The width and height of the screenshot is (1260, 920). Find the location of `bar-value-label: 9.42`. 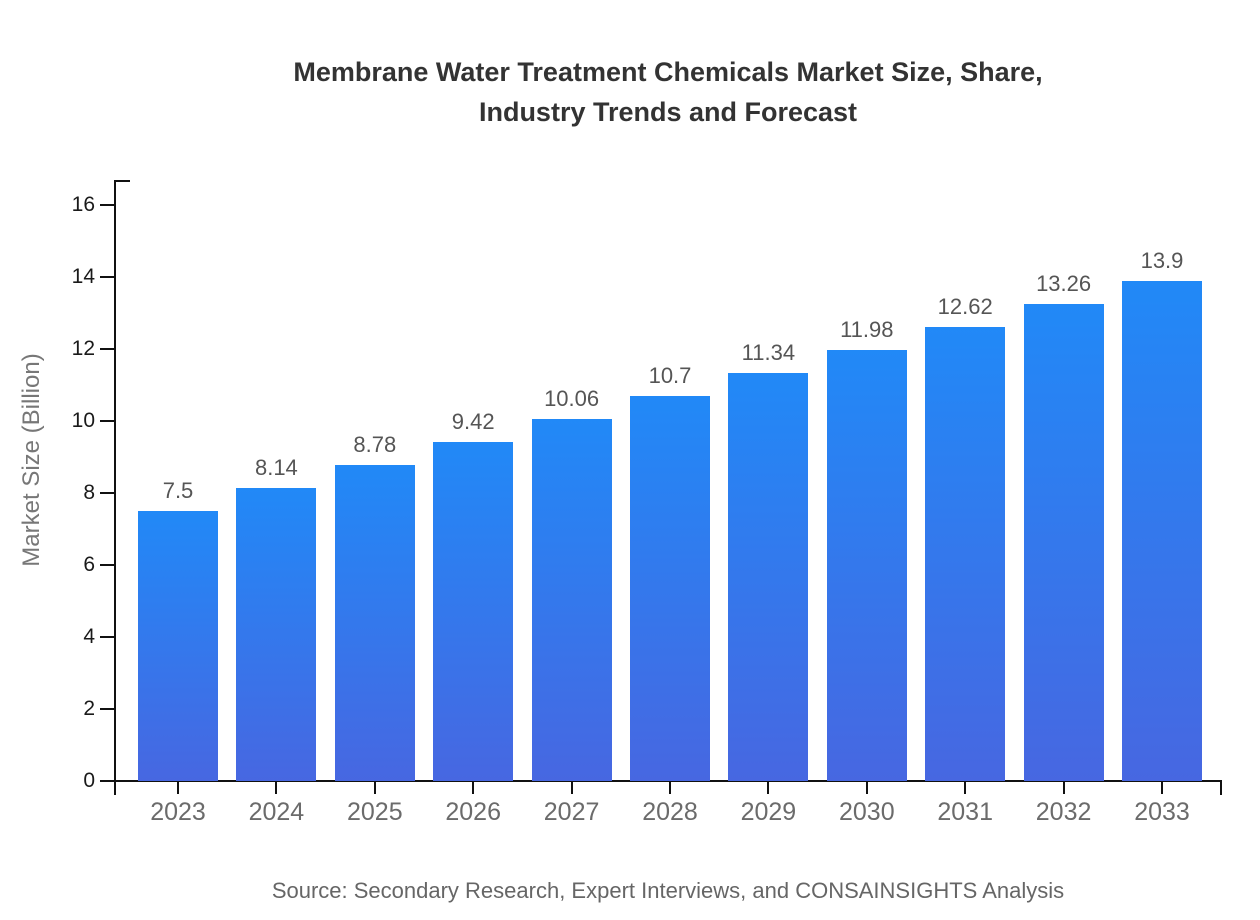

bar-value-label: 9.42 is located at coordinates (473, 421).